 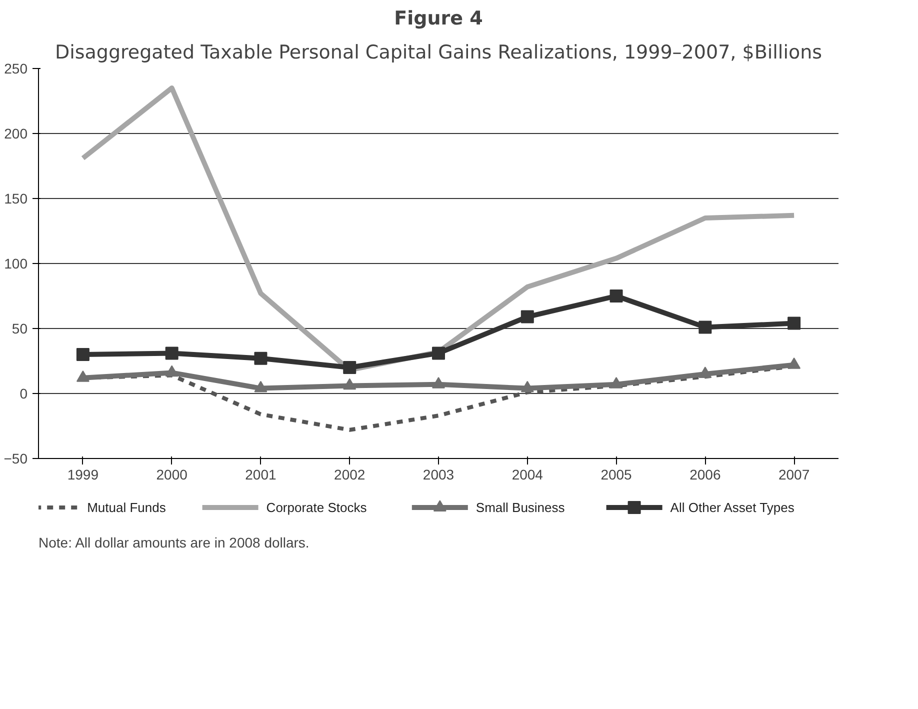 What do you see at coordinates (16, 68) in the screenshot?
I see `y-tick-label: 250` at bounding box center [16, 68].